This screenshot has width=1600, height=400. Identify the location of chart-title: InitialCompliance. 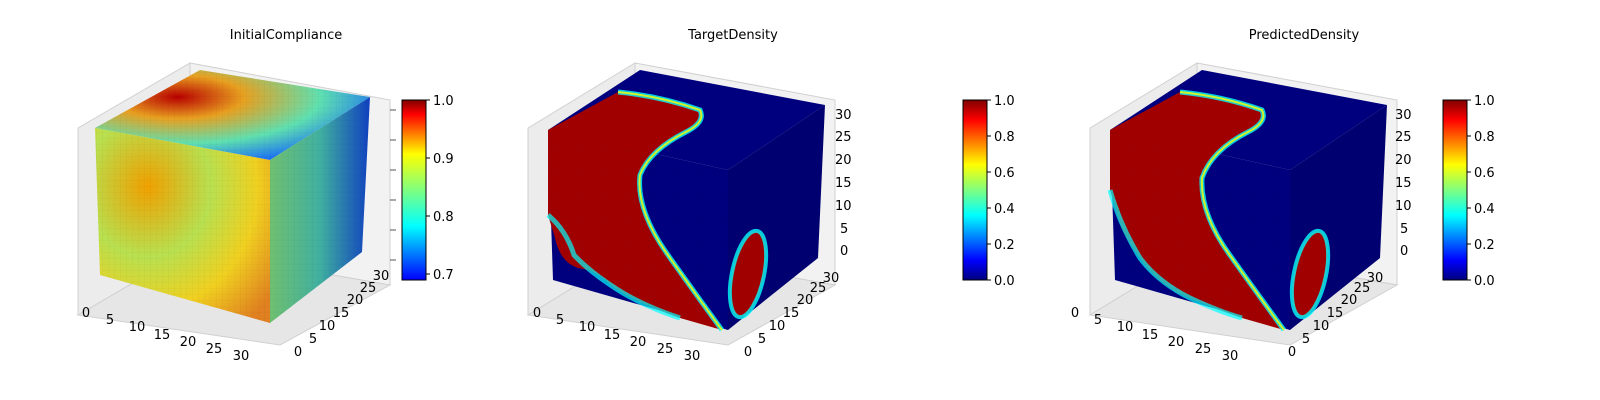
(286, 35).